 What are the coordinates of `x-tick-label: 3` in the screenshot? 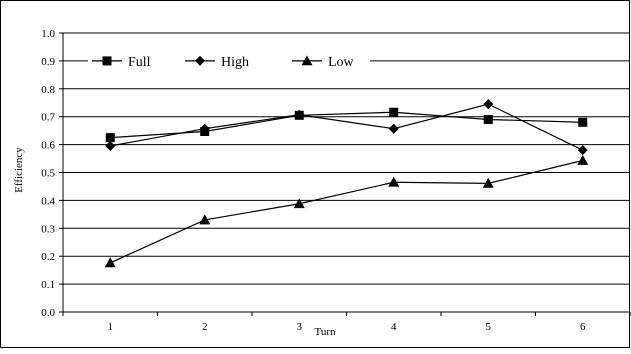 It's located at (300, 327).